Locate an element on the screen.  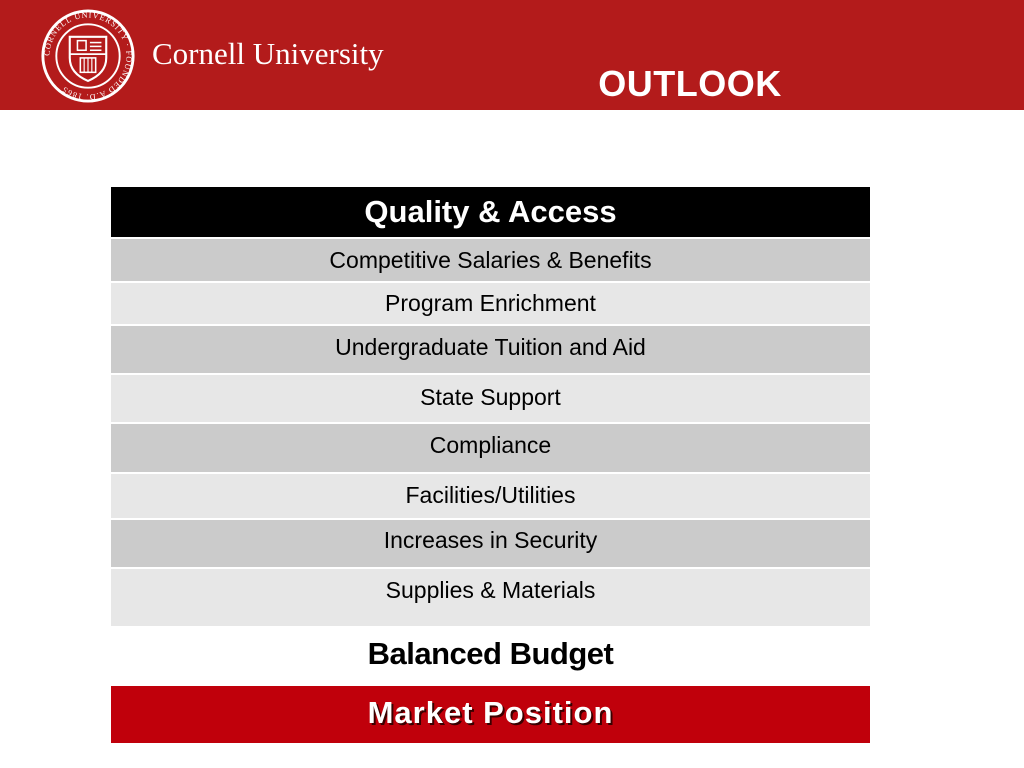
table-row: State Support is located at coordinates (490, 397).